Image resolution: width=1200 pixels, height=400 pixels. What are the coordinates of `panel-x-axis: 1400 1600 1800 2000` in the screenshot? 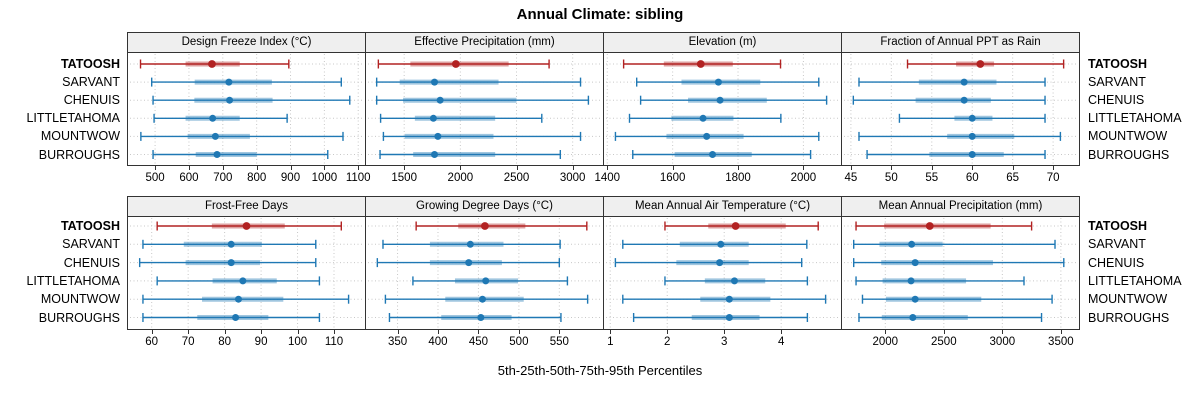 It's located at (718, 179).